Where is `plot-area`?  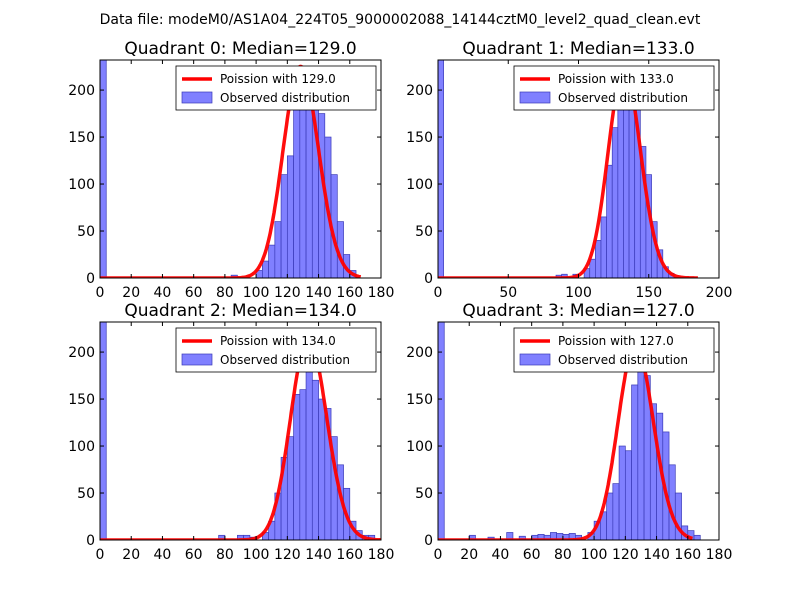
plot-area is located at coordinates (569, 431).